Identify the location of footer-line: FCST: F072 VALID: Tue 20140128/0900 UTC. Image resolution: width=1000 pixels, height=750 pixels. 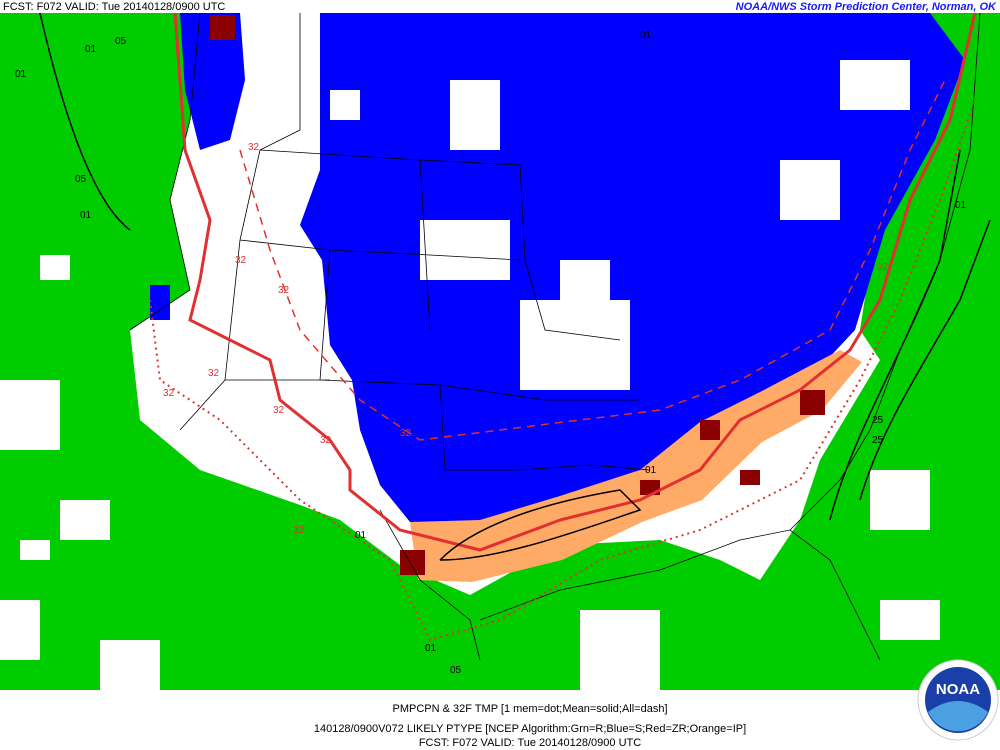
(530, 743).